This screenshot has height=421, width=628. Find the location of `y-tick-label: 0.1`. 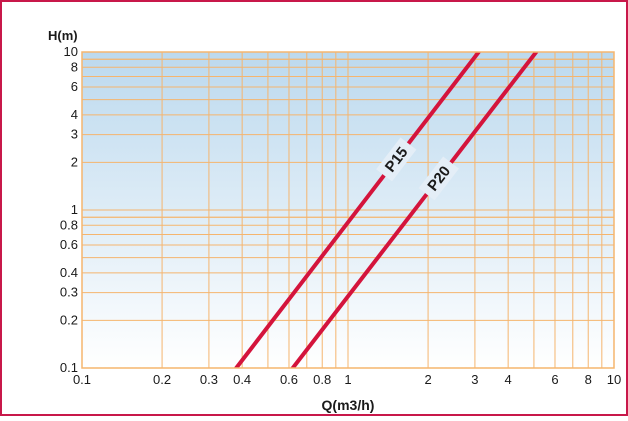

y-tick-label: 0.1 is located at coordinates (69, 367).